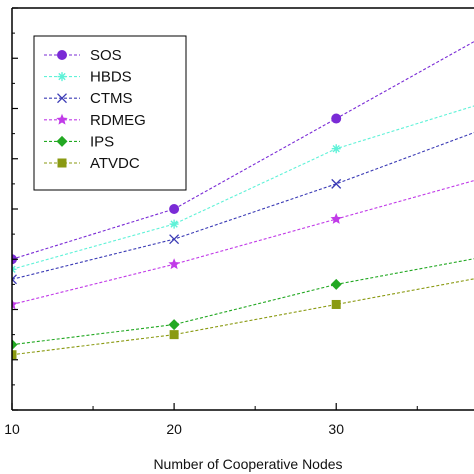 Image resolution: width=474 pixels, height=474 pixels. What do you see at coordinates (83, 55) in the screenshot?
I see `legend-item: SOS` at bounding box center [83, 55].